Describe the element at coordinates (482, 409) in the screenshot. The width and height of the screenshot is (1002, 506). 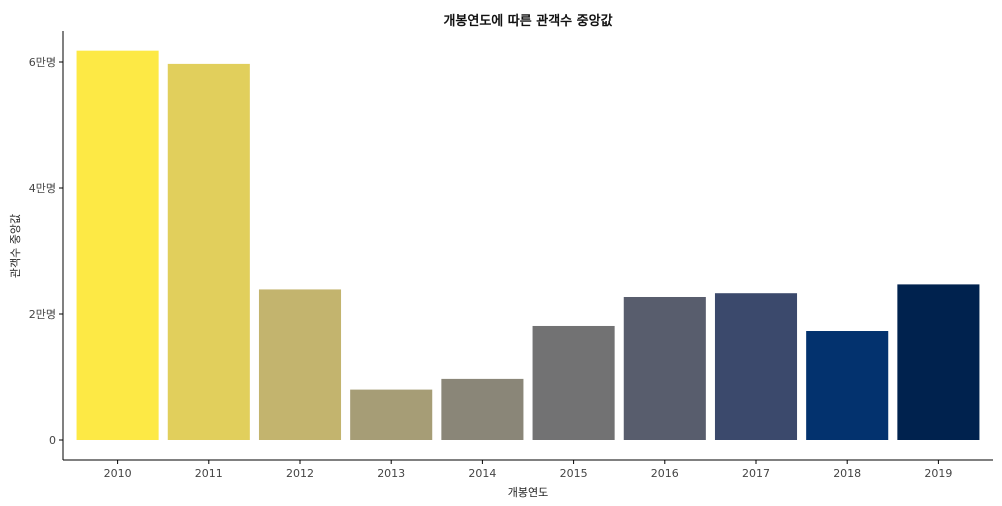
I see `bar-2014` at that location.